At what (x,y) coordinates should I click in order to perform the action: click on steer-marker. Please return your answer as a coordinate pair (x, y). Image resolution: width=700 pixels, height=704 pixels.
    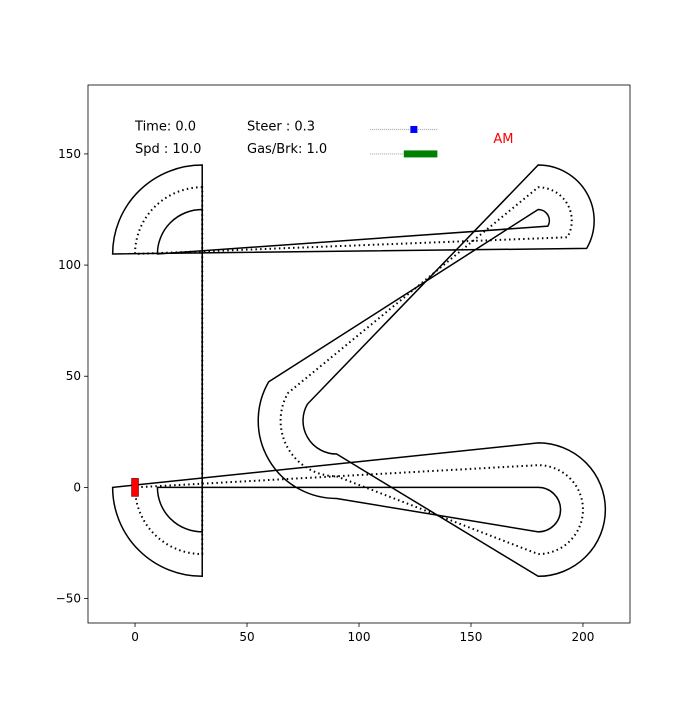
    Looking at the image, I should click on (414, 129).